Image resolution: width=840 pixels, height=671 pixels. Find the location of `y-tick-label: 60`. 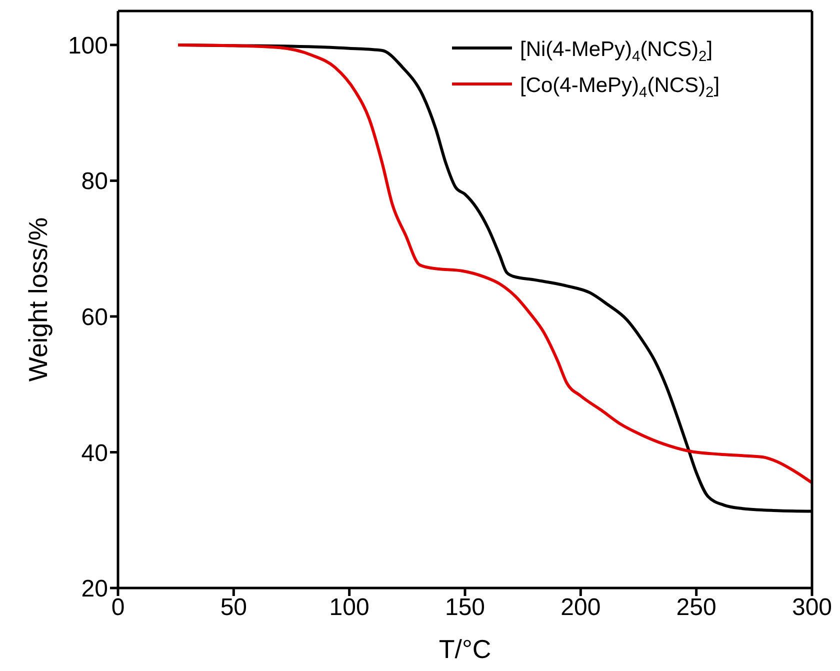

y-tick-label: 60 is located at coordinates (94, 317).